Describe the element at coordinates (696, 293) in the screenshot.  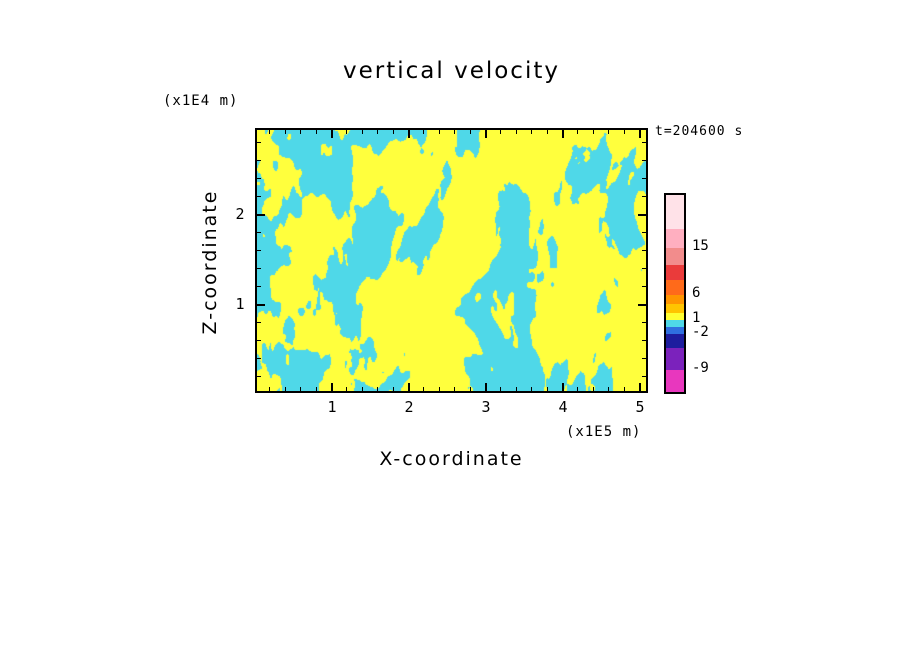
I see `colorbar-label: 6` at that location.